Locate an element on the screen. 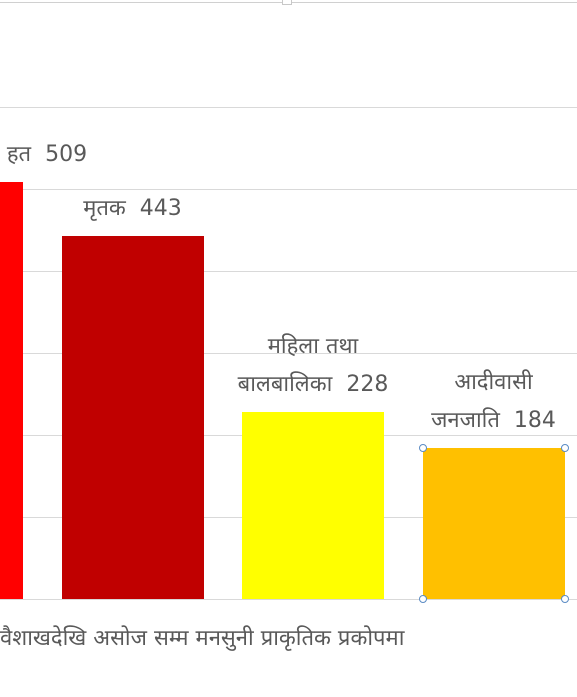 The image size is (577, 697). value-label: 509 is located at coordinates (66, 154).